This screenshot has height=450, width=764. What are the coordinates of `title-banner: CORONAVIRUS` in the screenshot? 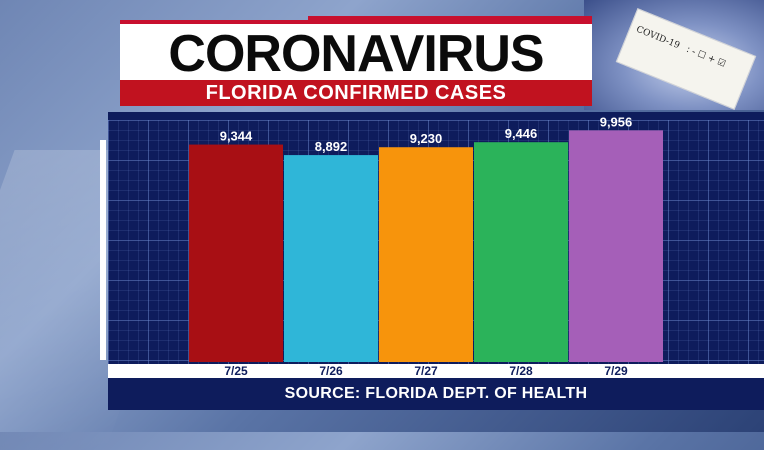 It's located at (356, 52).